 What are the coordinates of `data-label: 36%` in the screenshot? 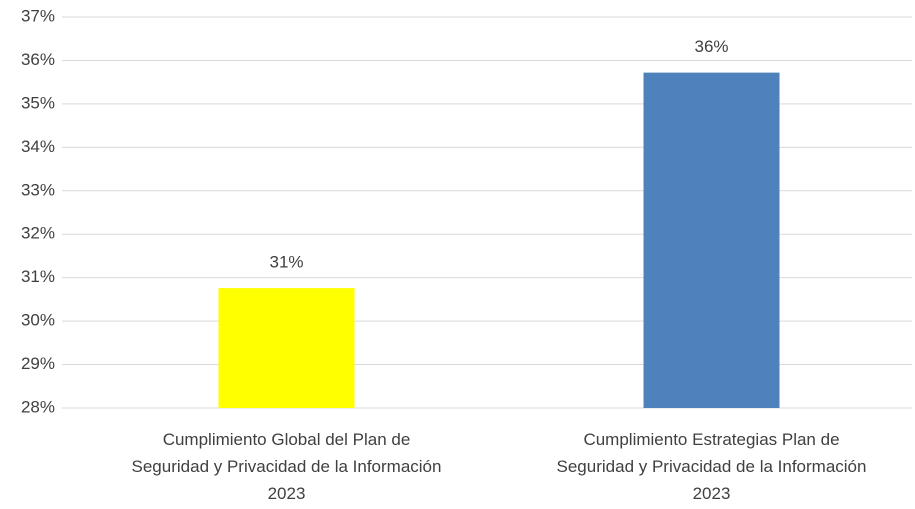 It's located at (711, 46).